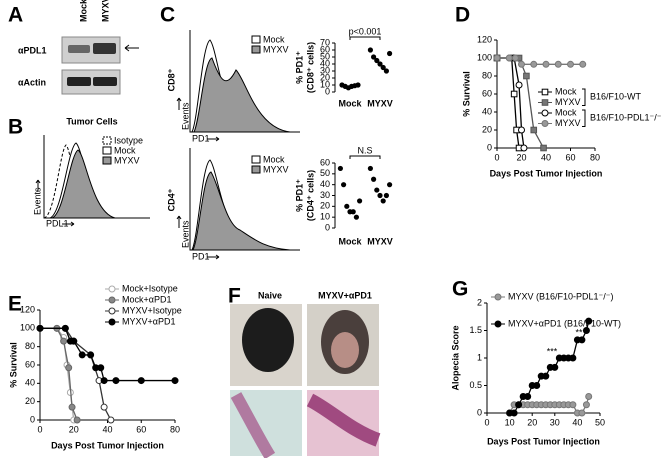 This screenshot has width=669, height=458. What do you see at coordinates (350, 241) in the screenshot?
I see `x-tick-label: Mock` at bounding box center [350, 241].